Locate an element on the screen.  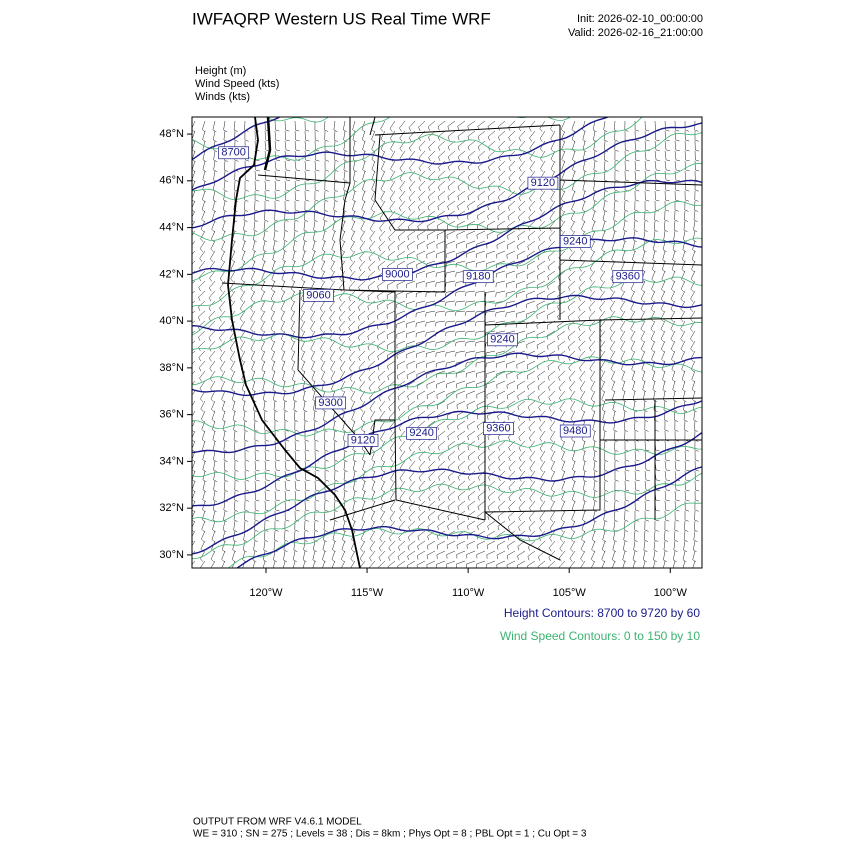
footer: OUTPUT FROM WRF V4.6.1 MODEL is located at coordinates (277, 822).